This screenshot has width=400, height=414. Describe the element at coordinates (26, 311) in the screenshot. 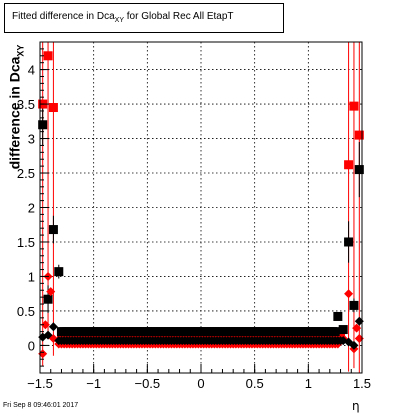

I see `y-tick-label: 0.5` at that location.